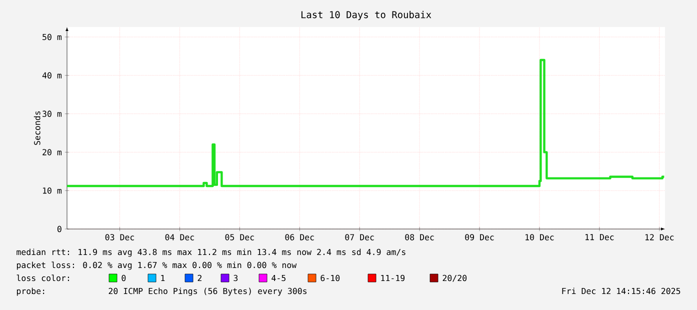 The height and width of the screenshot is (310, 697). Describe the element at coordinates (479, 237) in the screenshot. I see `x-tick-label: 09 Dec` at that location.